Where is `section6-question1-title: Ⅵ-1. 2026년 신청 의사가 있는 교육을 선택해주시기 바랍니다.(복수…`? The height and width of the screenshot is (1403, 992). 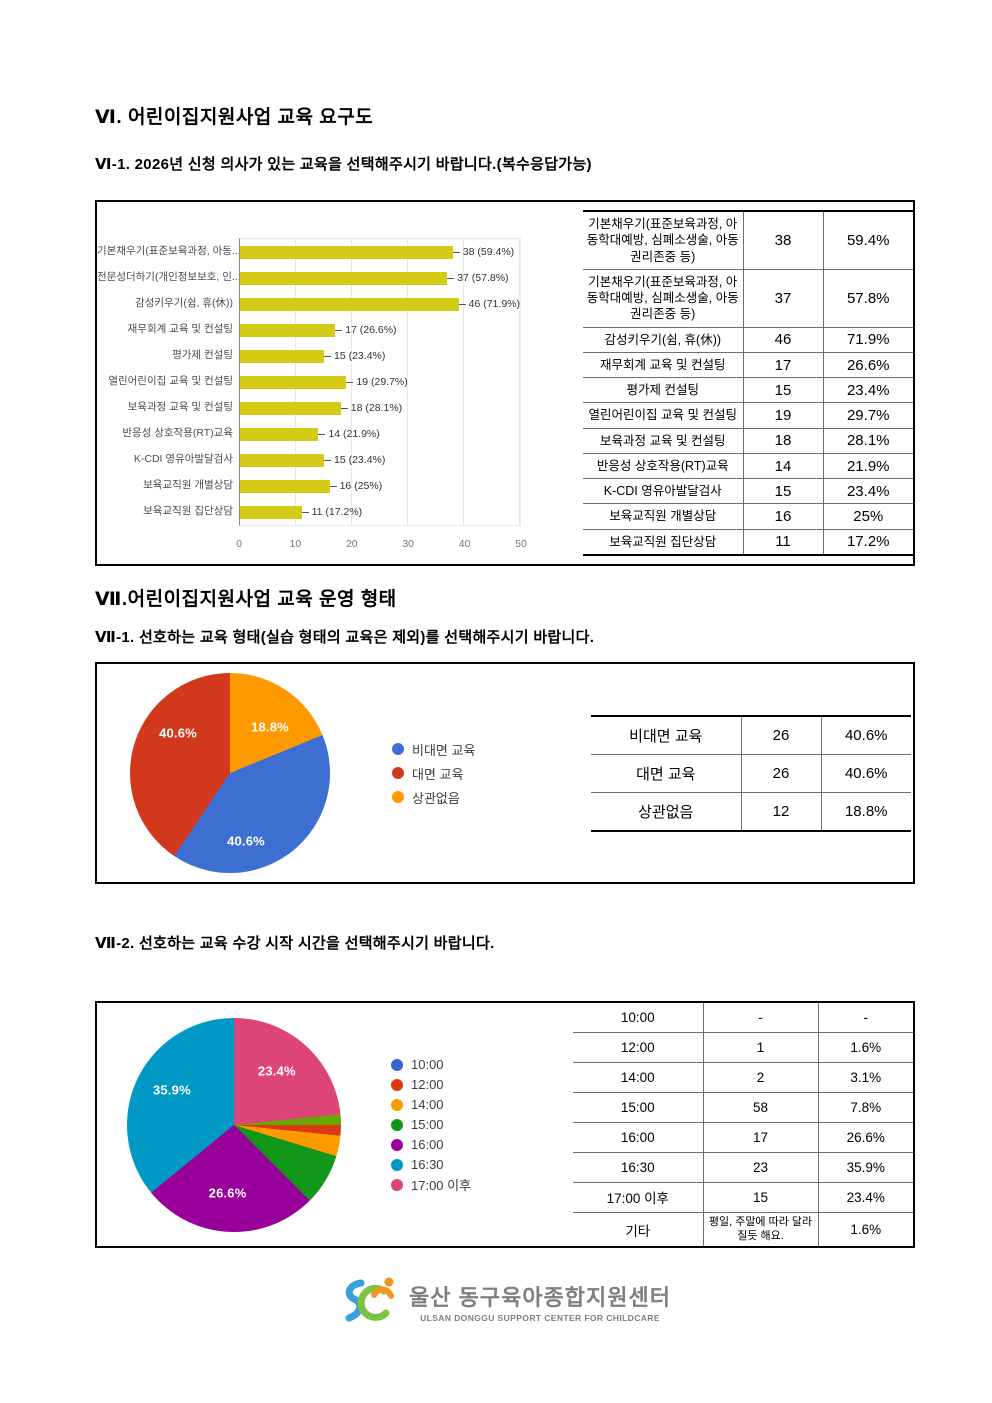
section6-question1-title: Ⅵ-1. 2026년 신청 의사가 있는 교육을 선택해주시기 바랍니다.(복수… is located at coordinates (343, 164).